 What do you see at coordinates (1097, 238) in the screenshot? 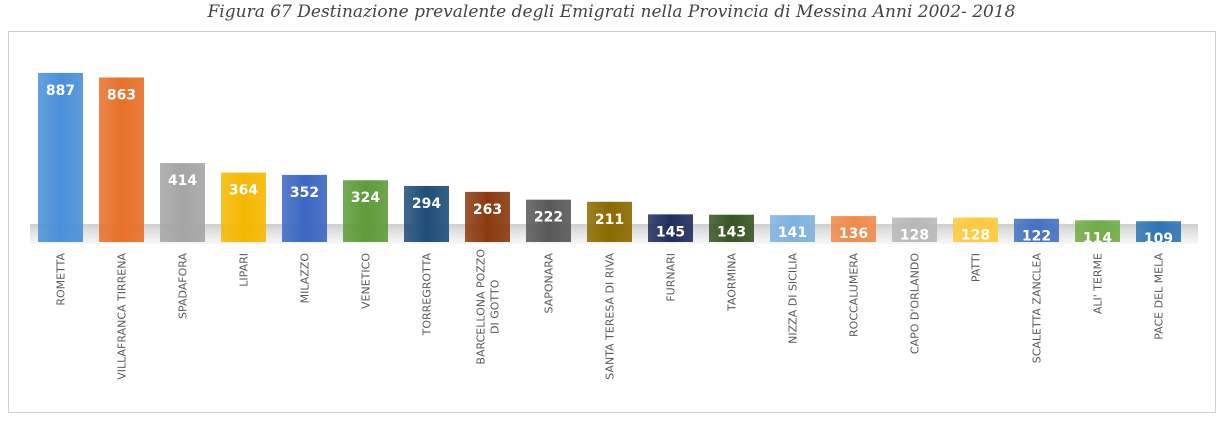
I see `value-label: 114` at bounding box center [1097, 238].